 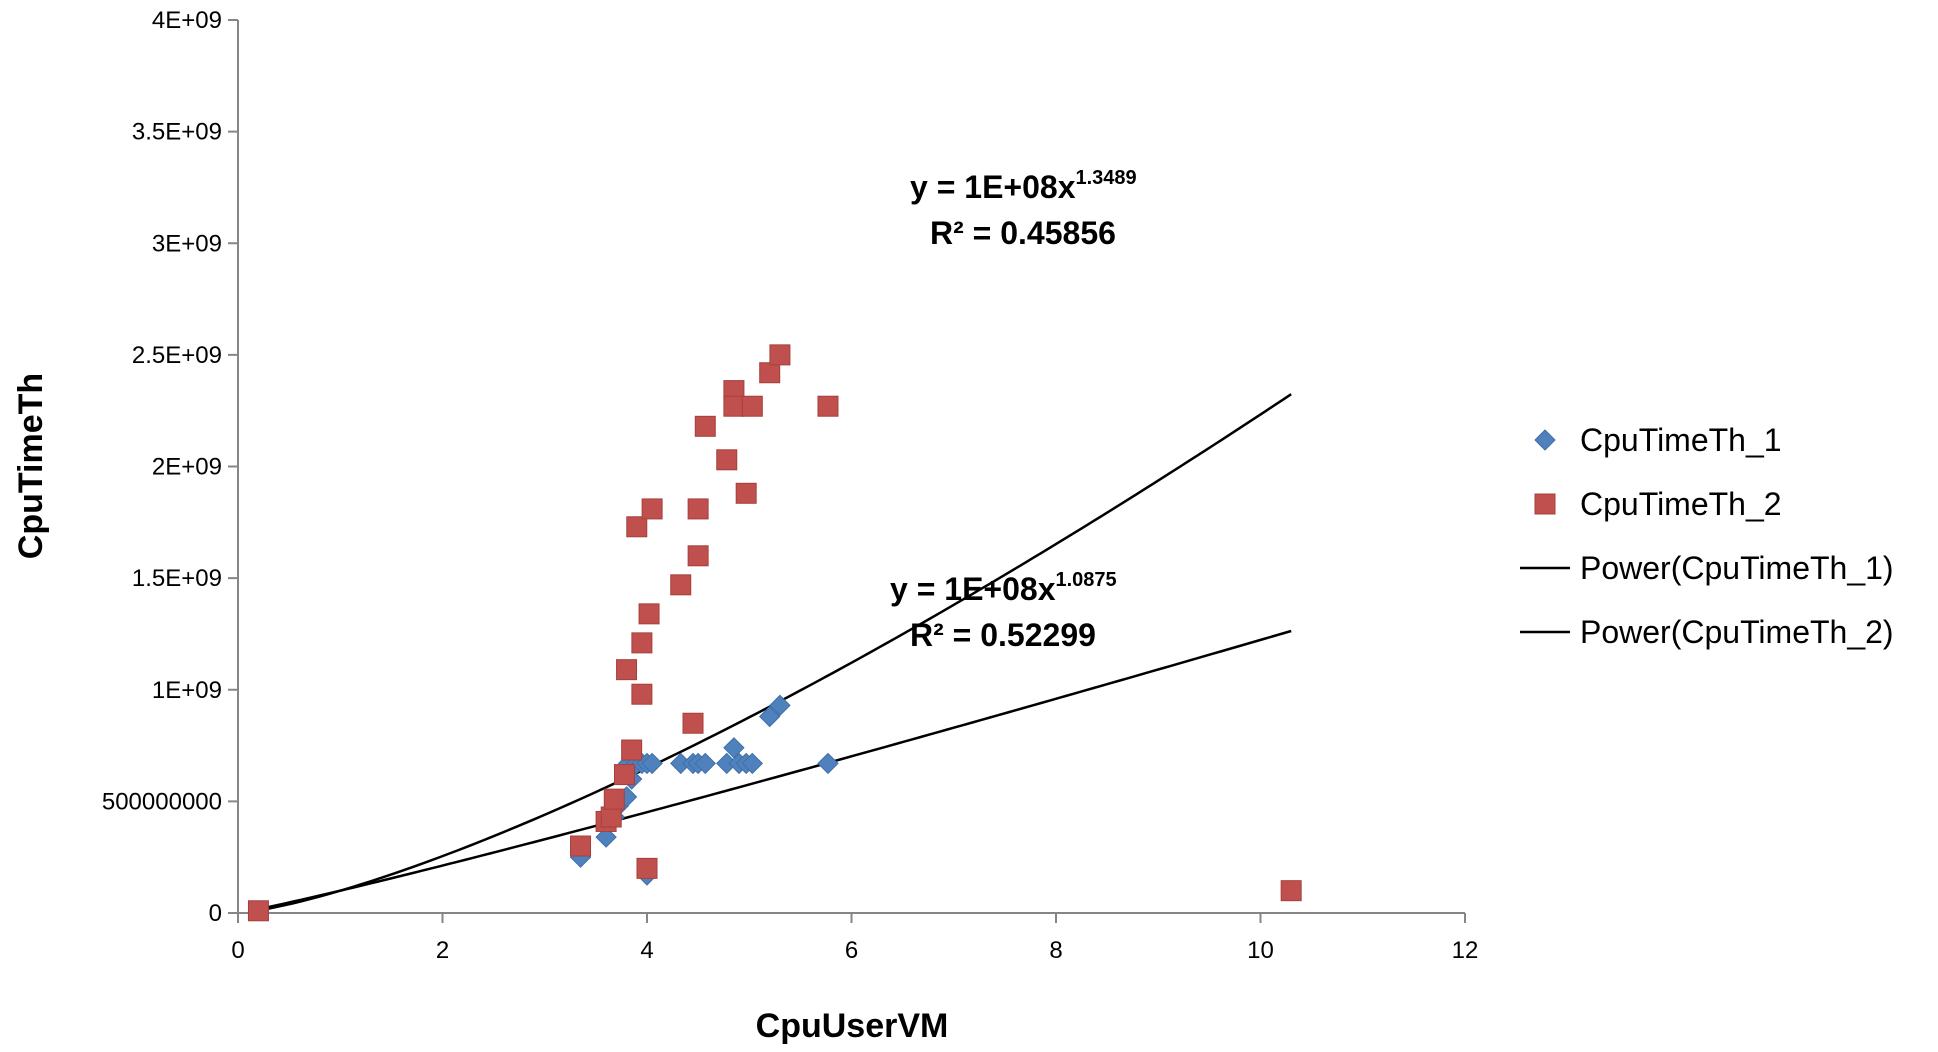 I want to click on legend-square-marker, so click(x=1545, y=504).